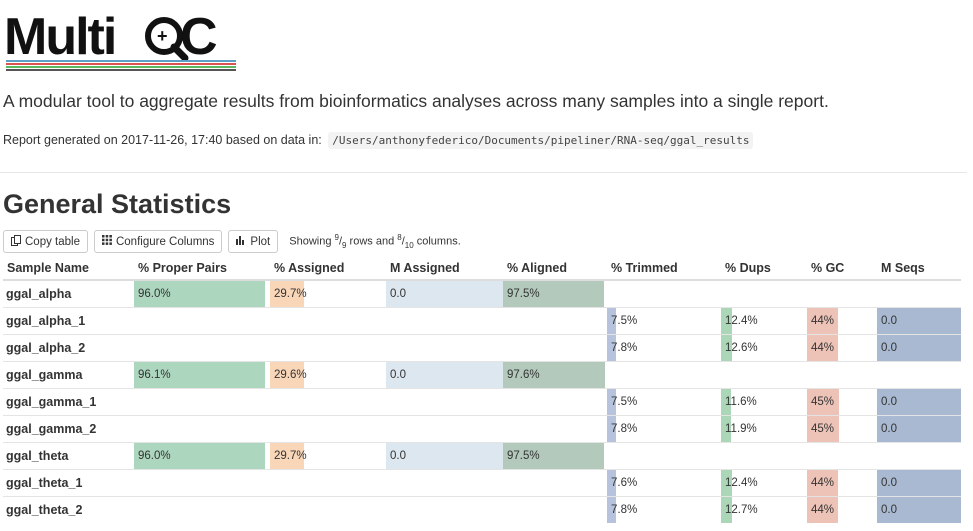  What do you see at coordinates (444, 269) in the screenshot?
I see `column-header-m-assigned: M Assigned` at bounding box center [444, 269].